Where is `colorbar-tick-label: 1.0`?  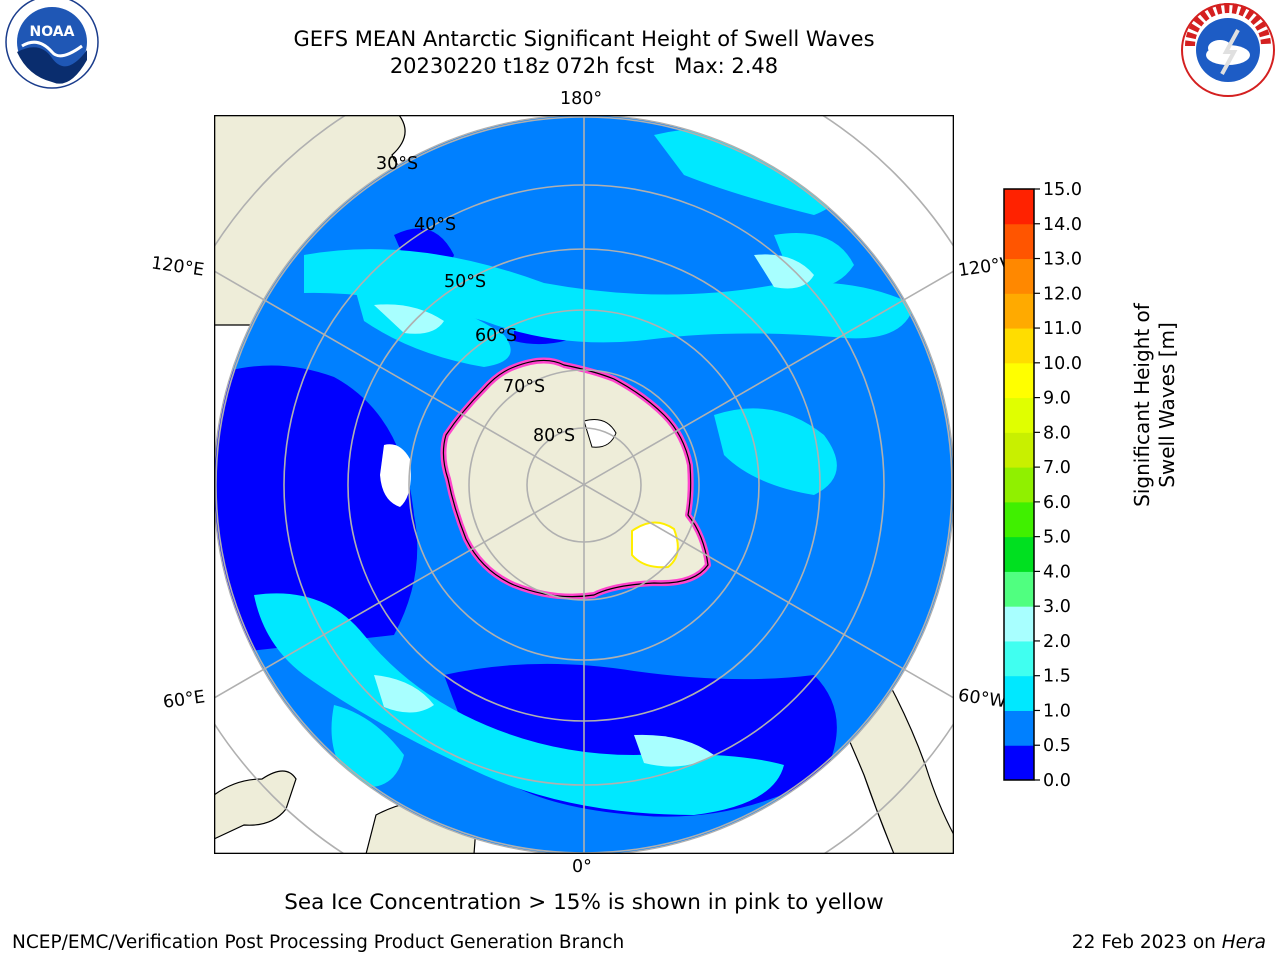
colorbar-tick-label: 1.0 is located at coordinates (1057, 711).